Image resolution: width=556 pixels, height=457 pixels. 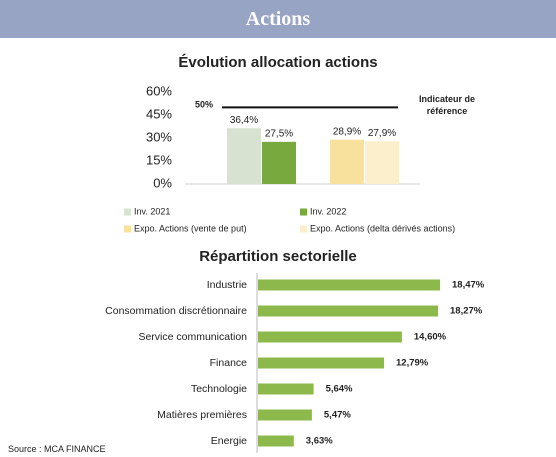 What do you see at coordinates (219, 389) in the screenshot?
I see `category-label: Technologie` at bounding box center [219, 389].